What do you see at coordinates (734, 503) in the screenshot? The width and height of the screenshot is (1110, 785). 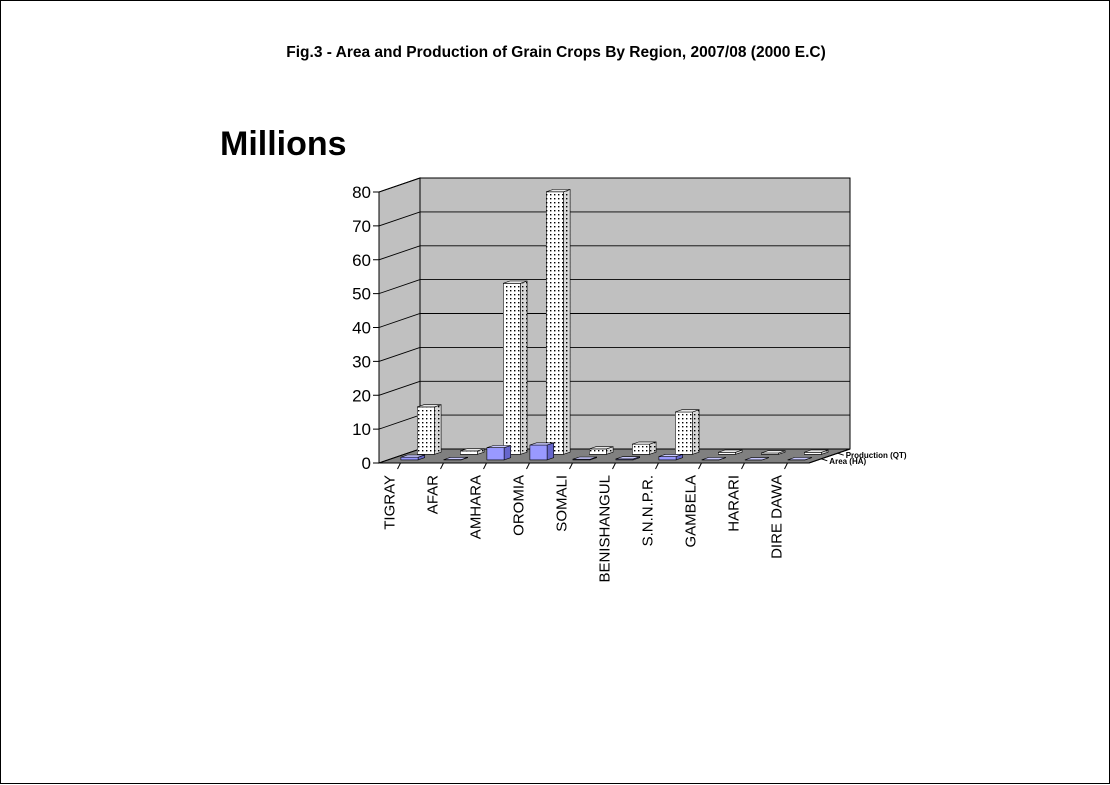 I see `x-tick-label: HARARI` at bounding box center [734, 503].